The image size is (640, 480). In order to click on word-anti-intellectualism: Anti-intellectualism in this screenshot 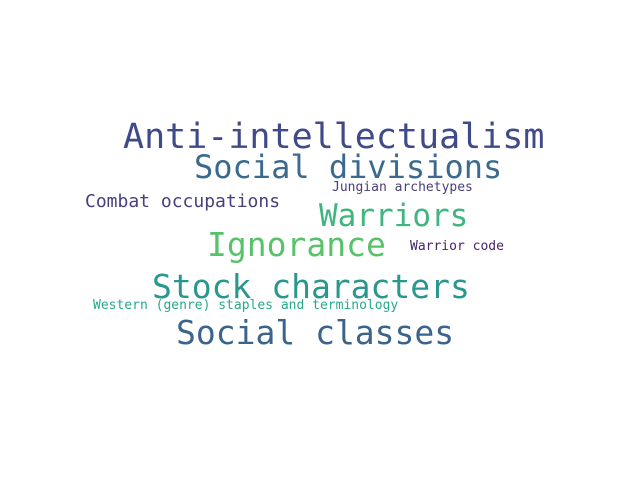, I will do `click(334, 137)`.